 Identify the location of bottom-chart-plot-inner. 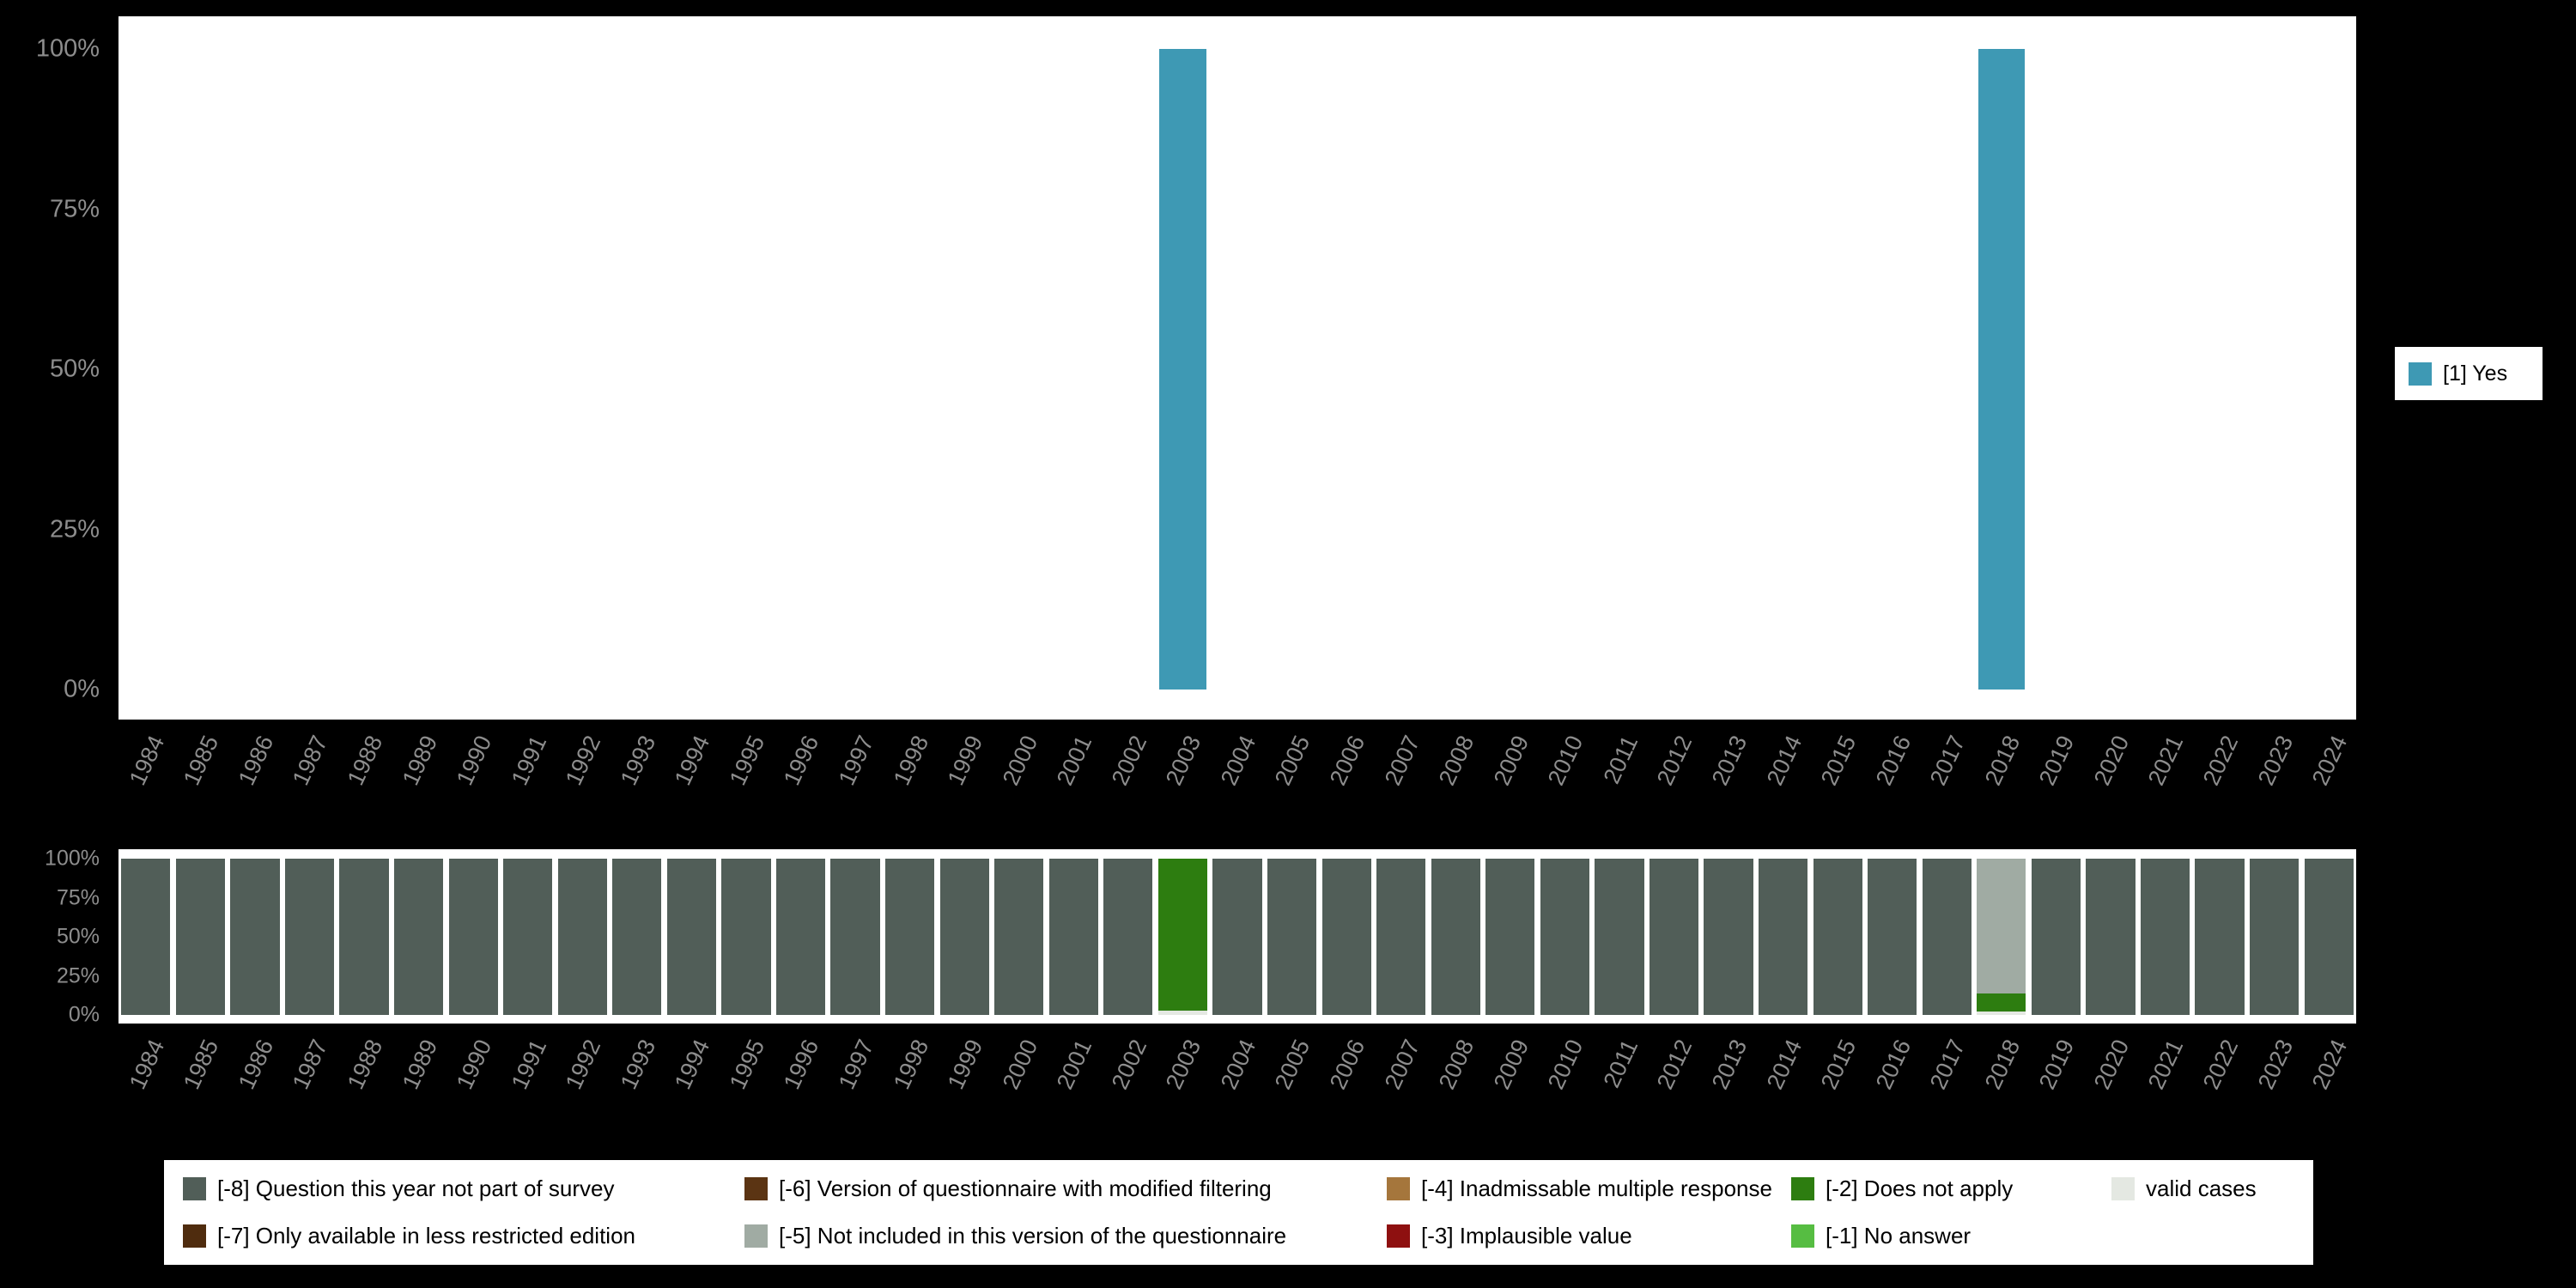
(1237, 937).